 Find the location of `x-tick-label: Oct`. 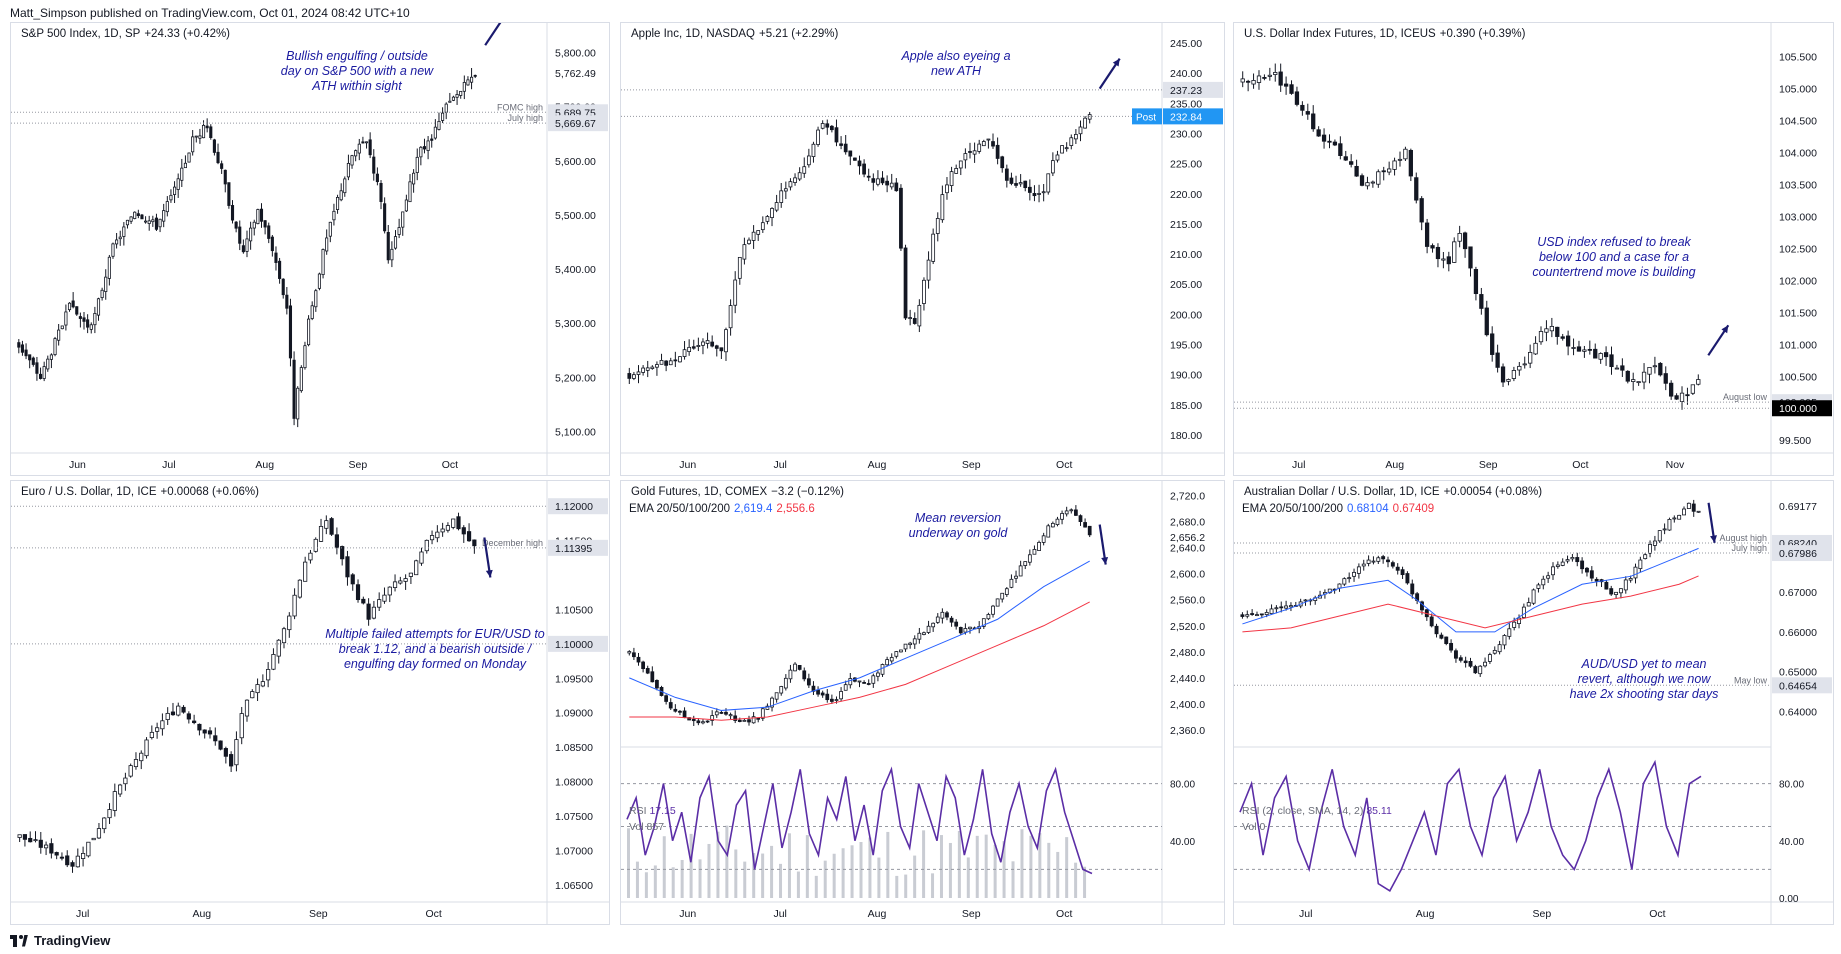

x-tick-label: Oct is located at coordinates (450, 465).